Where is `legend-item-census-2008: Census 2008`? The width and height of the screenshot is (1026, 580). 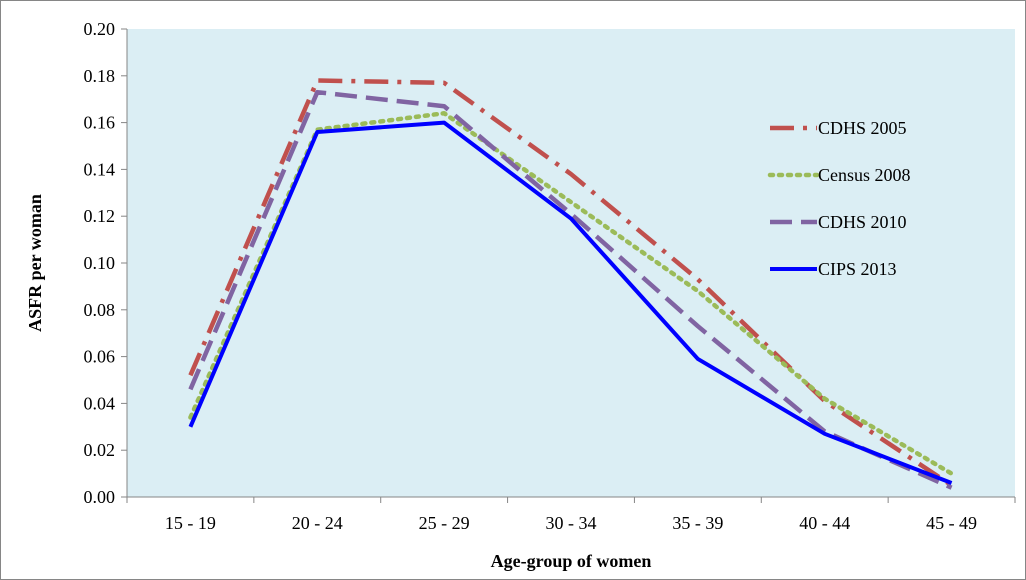
legend-item-census-2008: Census 2008 is located at coordinates (839, 175).